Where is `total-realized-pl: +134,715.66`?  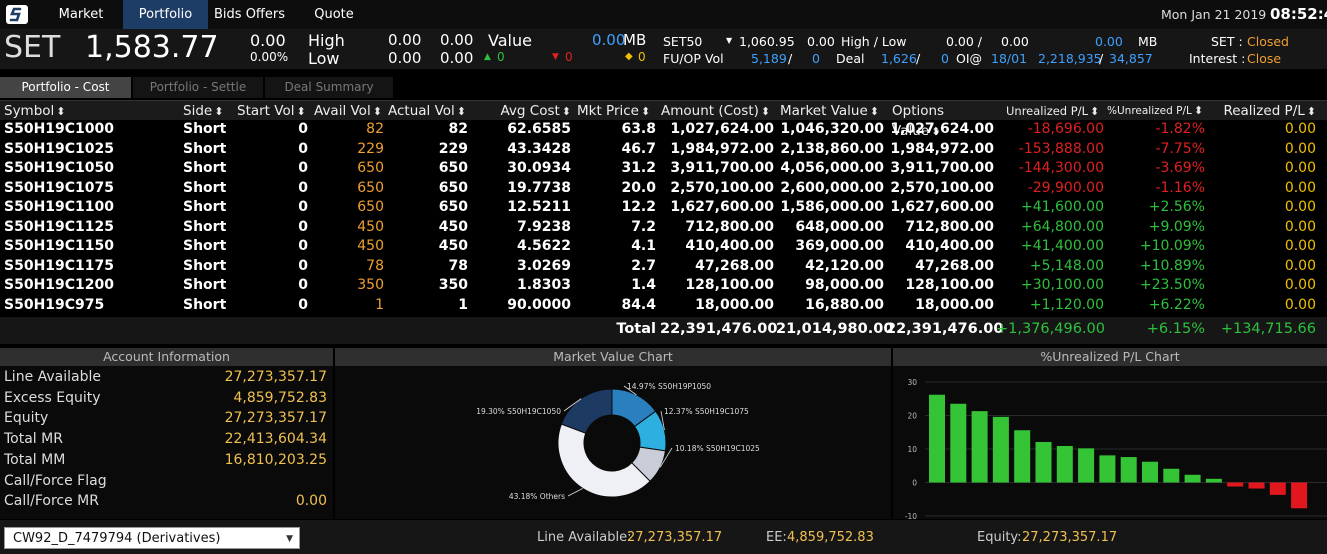 total-realized-pl: +134,715.66 is located at coordinates (1268, 329).